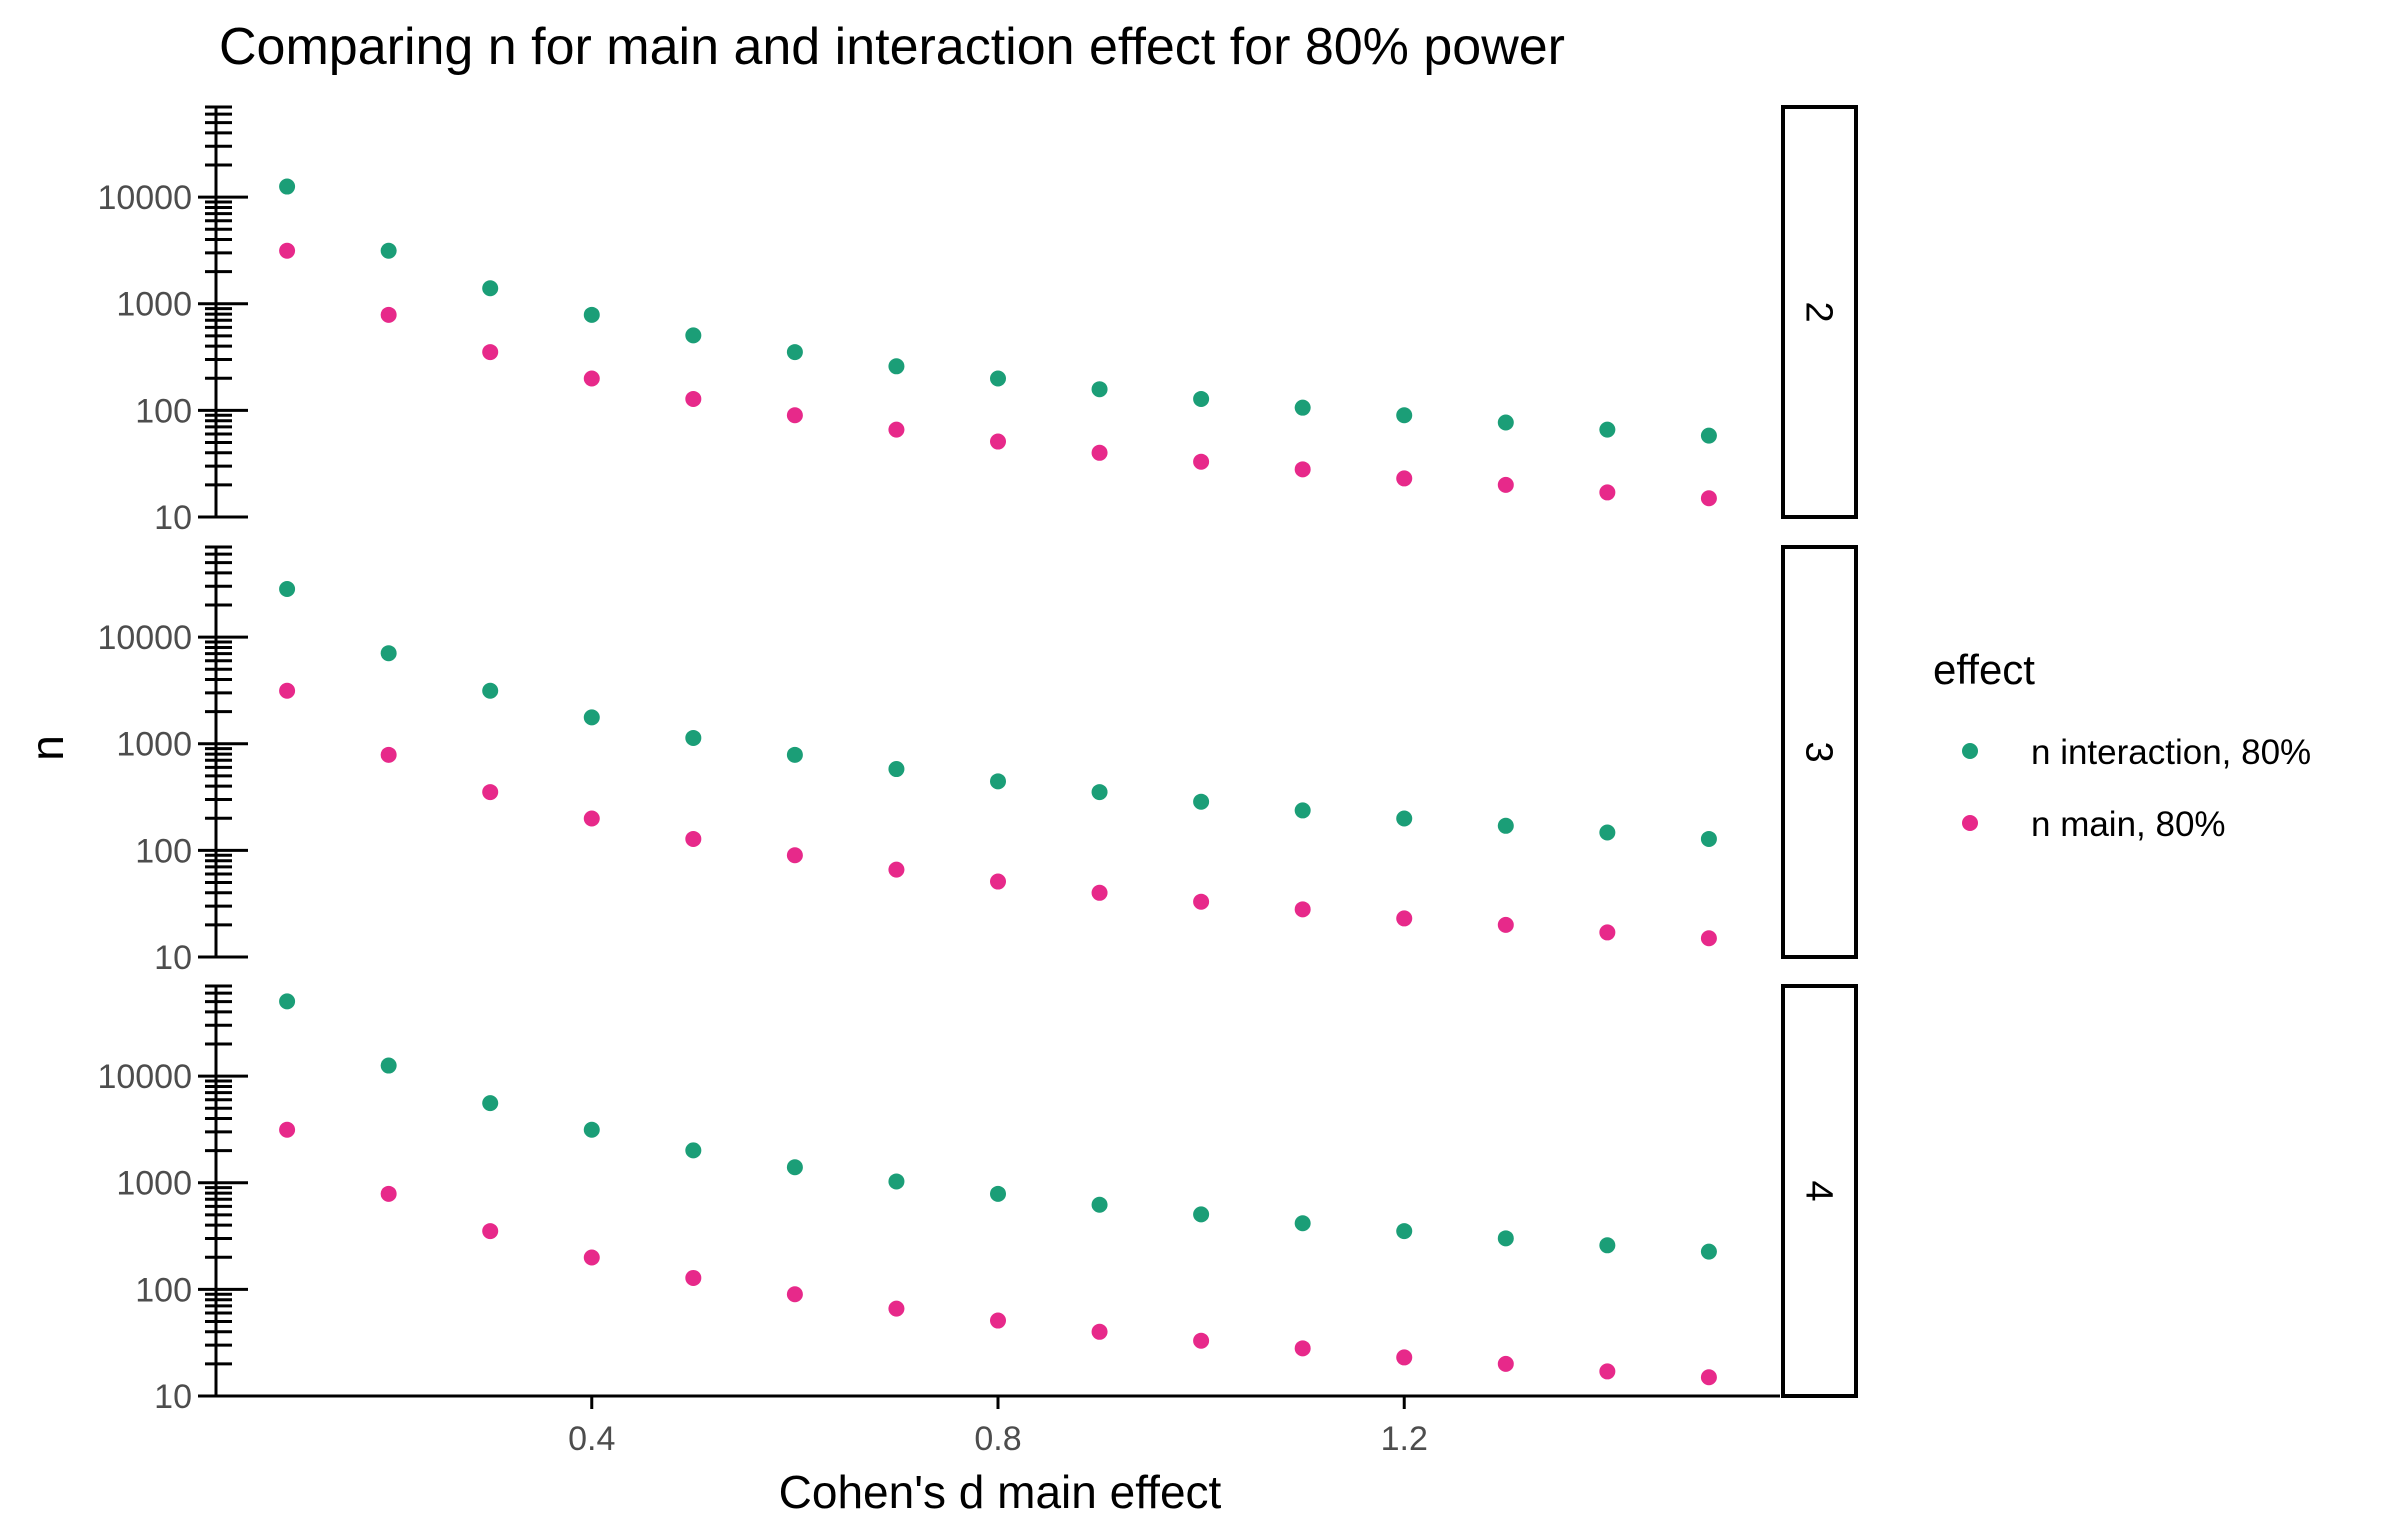  Describe the element at coordinates (2128, 824) in the screenshot. I see `legend-label: n main, 80%` at that location.